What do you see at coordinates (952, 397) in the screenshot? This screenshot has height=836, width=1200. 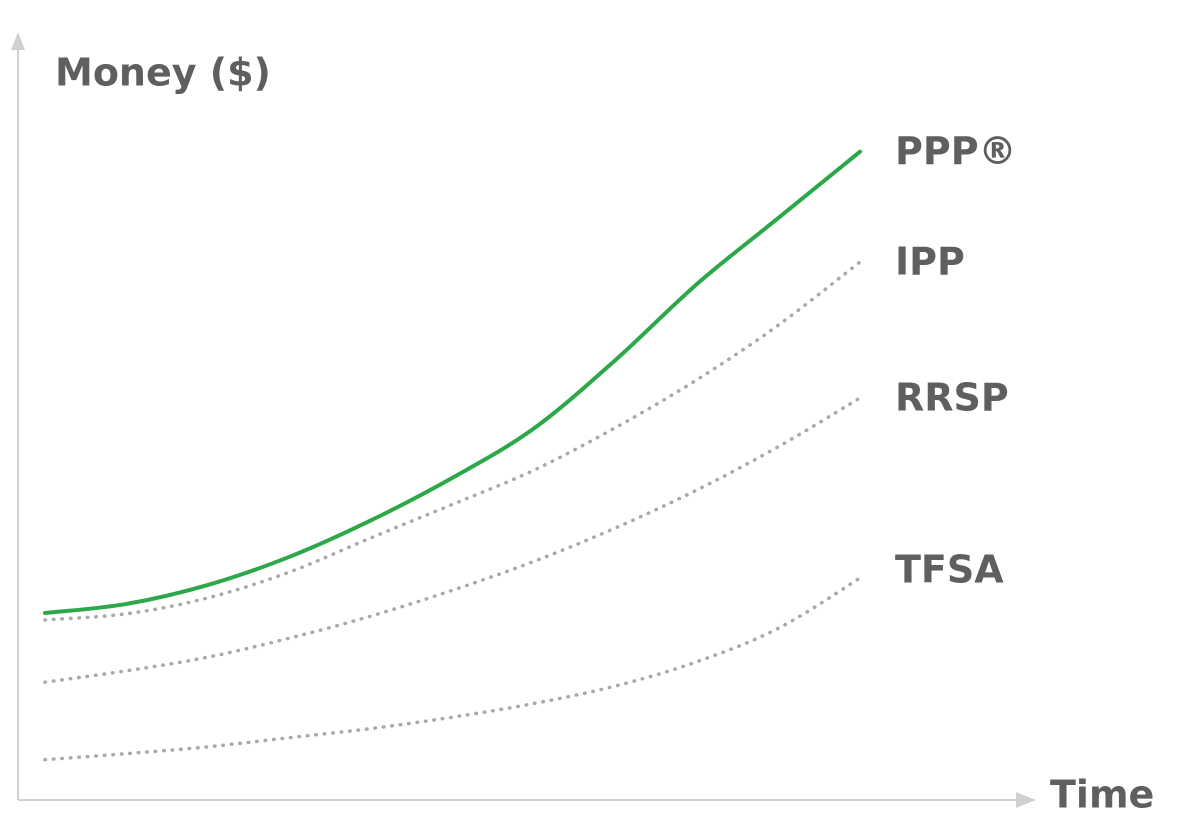 I see `series-label: RRSP` at bounding box center [952, 397].